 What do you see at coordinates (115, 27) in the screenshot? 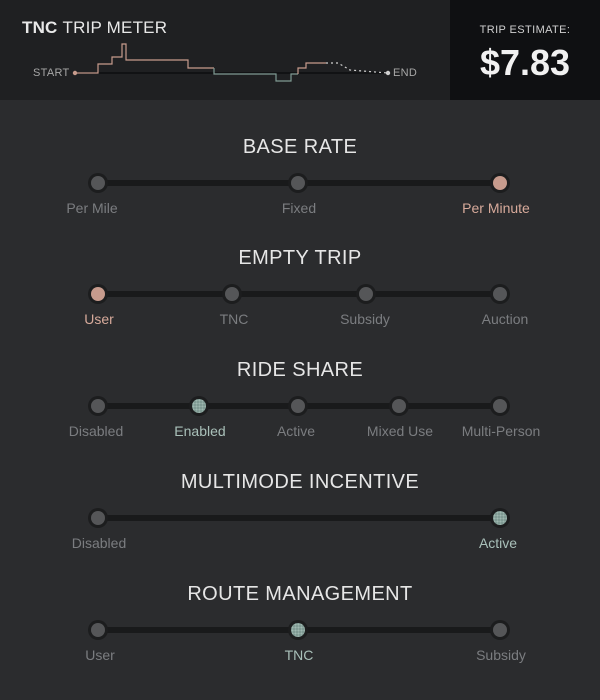
I see `title-rest: TRIP METER` at bounding box center [115, 27].